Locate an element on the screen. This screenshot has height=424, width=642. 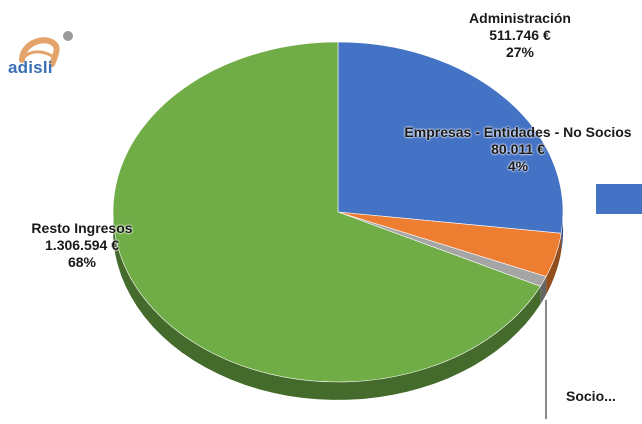
slice-label-administracion: Administración 511.746 € 27% is located at coordinates (520, 35).